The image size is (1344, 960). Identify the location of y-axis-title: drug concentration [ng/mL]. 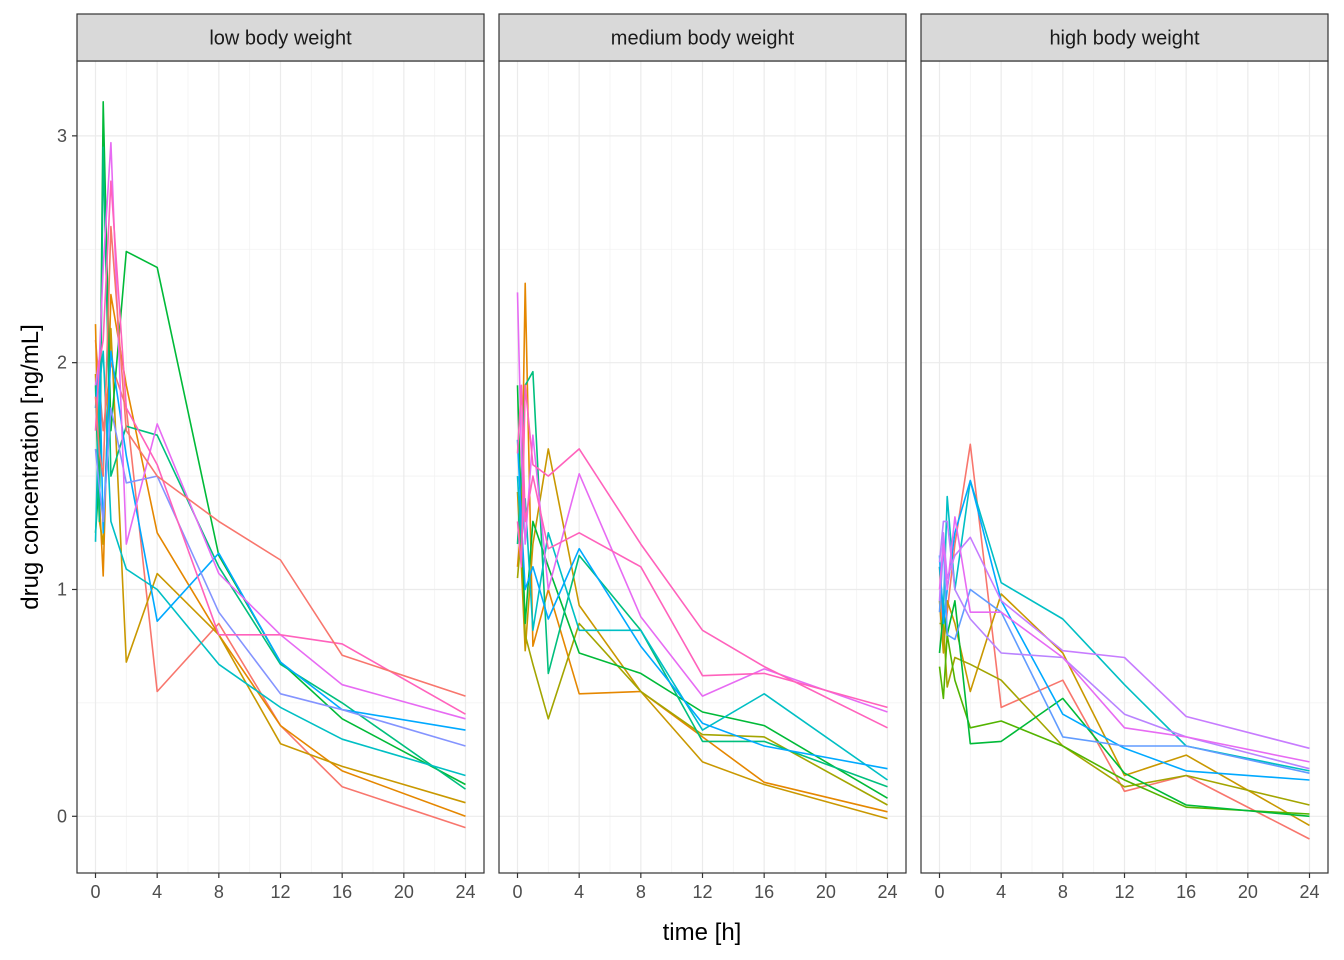
(30, 467).